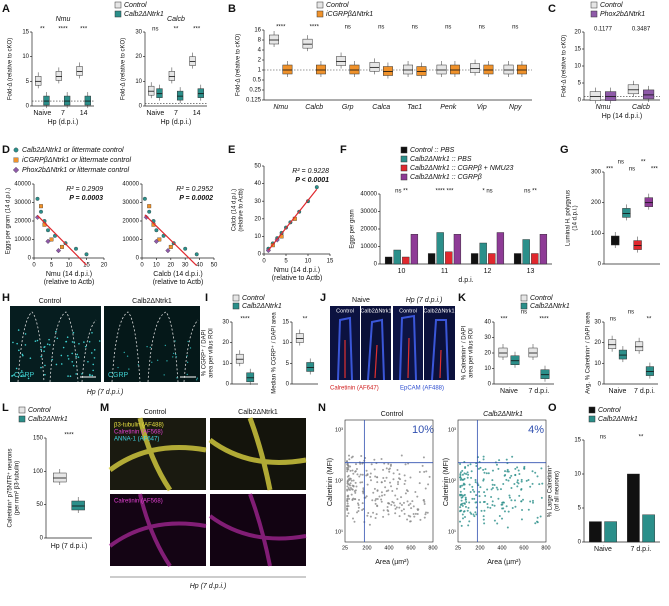  Describe the element at coordinates (536, 430) in the screenshot. I see `percent-label: 4%` at that location.